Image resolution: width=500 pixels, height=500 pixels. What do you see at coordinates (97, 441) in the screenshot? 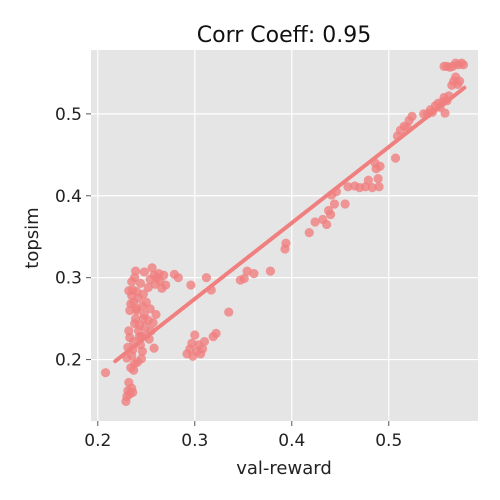
I see `x-tick-label: 0.2` at bounding box center [97, 441].